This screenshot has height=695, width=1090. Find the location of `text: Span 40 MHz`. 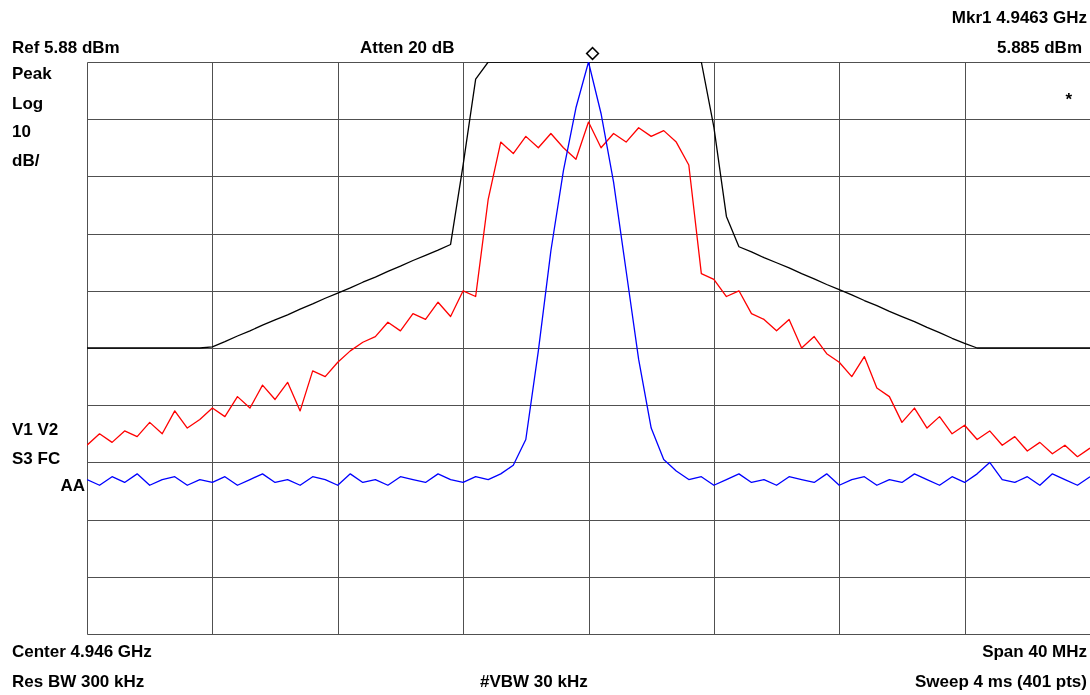

text: Span 40 MHz is located at coordinates (1034, 651).